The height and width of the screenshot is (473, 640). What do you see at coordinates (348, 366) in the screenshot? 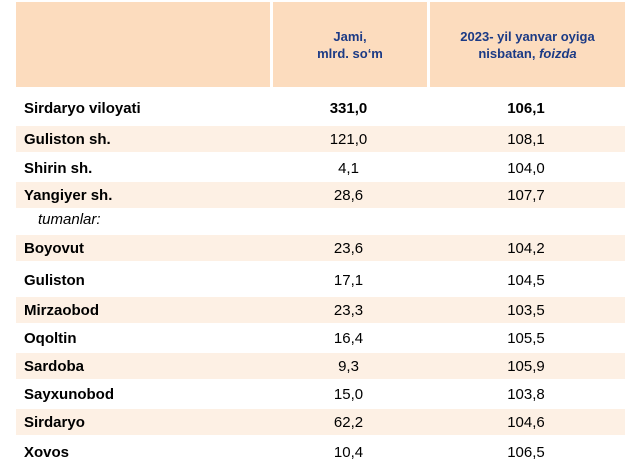
I see `row-total: 9,3` at bounding box center [348, 366].